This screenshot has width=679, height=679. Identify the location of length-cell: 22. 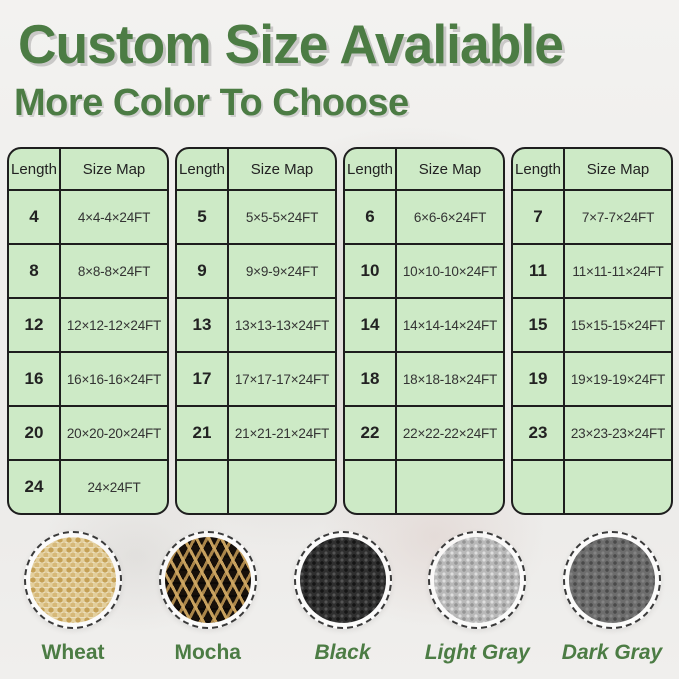
(370, 432).